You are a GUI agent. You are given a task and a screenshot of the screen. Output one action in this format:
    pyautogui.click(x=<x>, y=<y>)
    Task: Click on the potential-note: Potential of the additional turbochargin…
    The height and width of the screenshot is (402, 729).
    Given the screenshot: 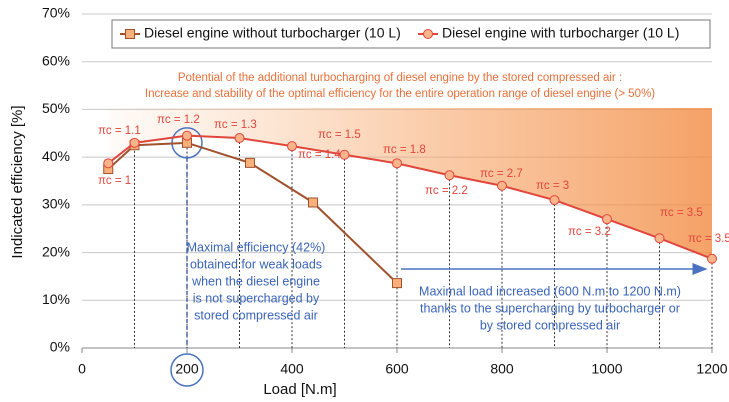 What is the action you would take?
    pyautogui.click(x=400, y=78)
    